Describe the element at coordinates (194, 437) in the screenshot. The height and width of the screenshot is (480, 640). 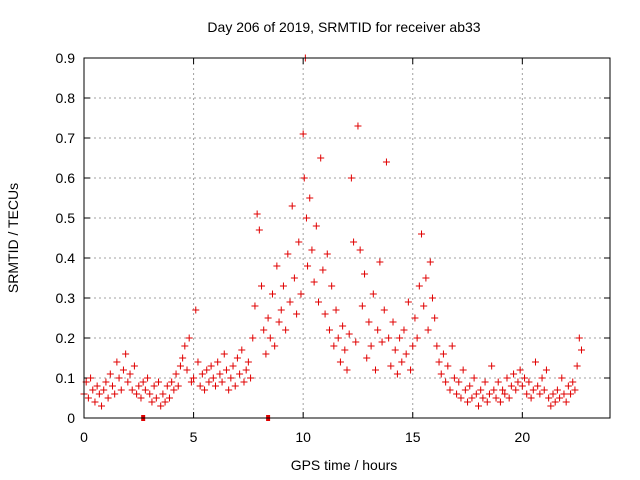
I see `x-tick-label: 5` at that location.